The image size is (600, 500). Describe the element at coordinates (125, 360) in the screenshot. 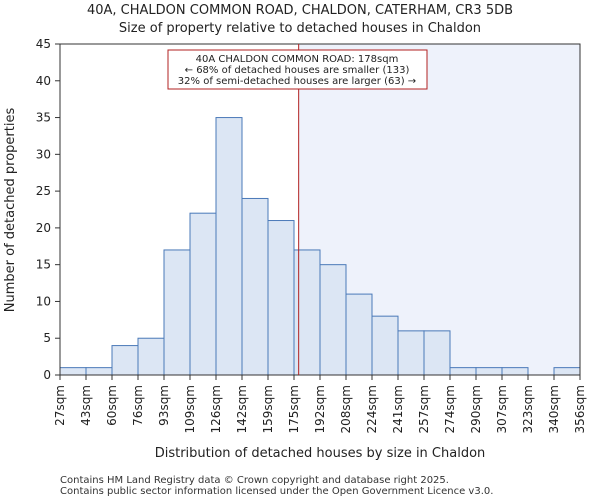

I see `bar-60sqm` at that location.